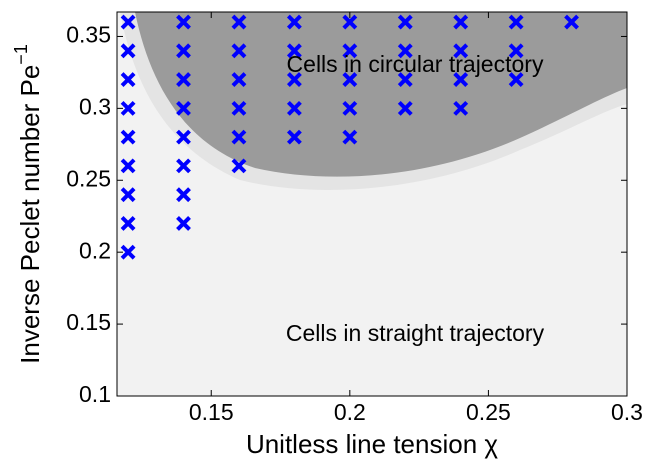  I want to click on annotation: Cells in circular trajectory, so click(415, 64).